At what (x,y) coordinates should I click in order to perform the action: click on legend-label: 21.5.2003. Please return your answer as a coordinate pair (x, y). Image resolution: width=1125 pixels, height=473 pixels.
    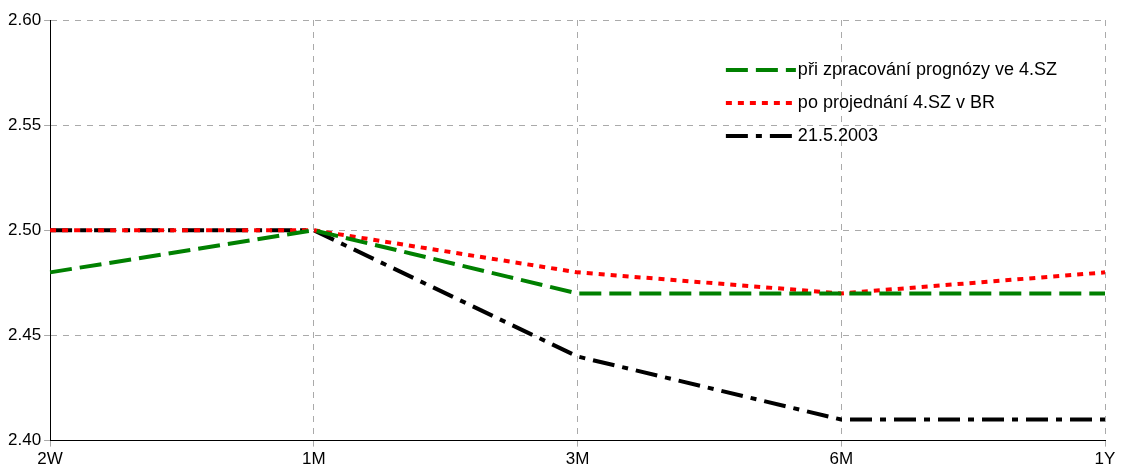
    Looking at the image, I should click on (837, 134).